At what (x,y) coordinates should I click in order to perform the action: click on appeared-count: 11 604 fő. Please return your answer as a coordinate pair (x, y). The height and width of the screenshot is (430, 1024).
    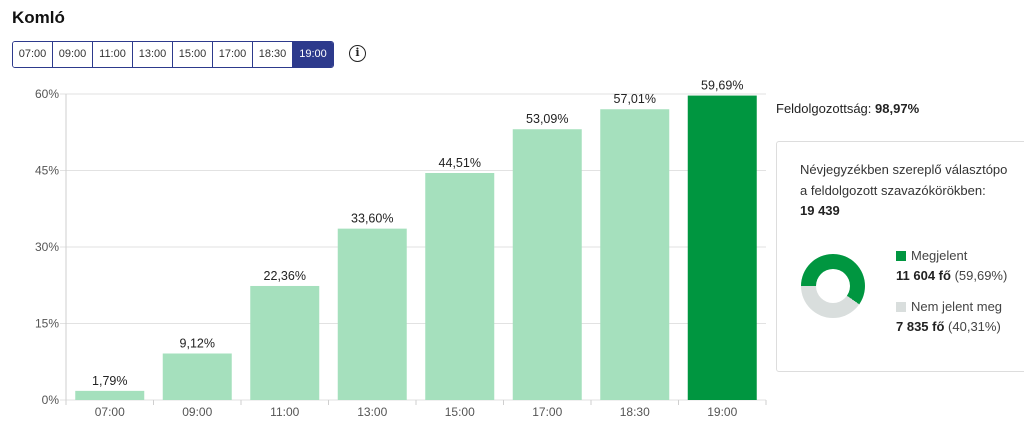
    Looking at the image, I should click on (923, 275).